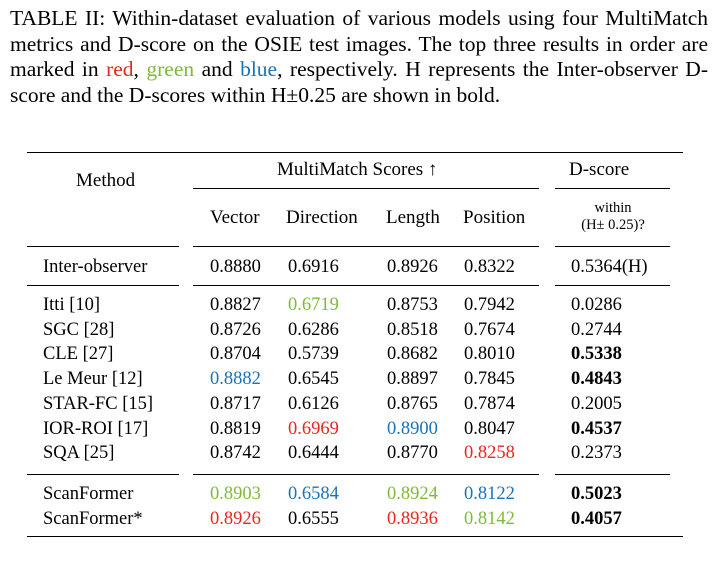 This screenshot has height=567, width=720. Describe the element at coordinates (412, 453) in the screenshot. I see `cell-length: 0.8770` at that location.